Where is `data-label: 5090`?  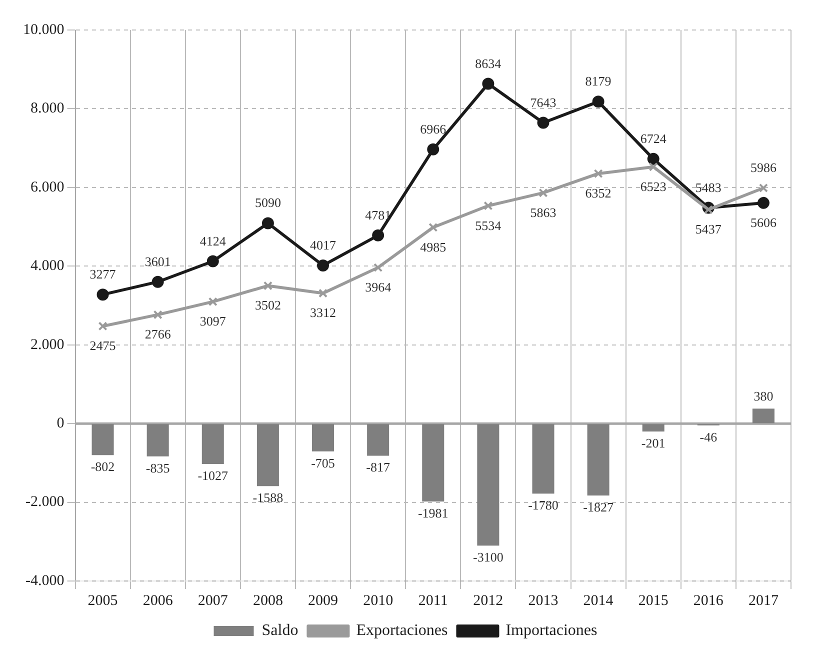
data-label: 5090 is located at coordinates (267, 202).